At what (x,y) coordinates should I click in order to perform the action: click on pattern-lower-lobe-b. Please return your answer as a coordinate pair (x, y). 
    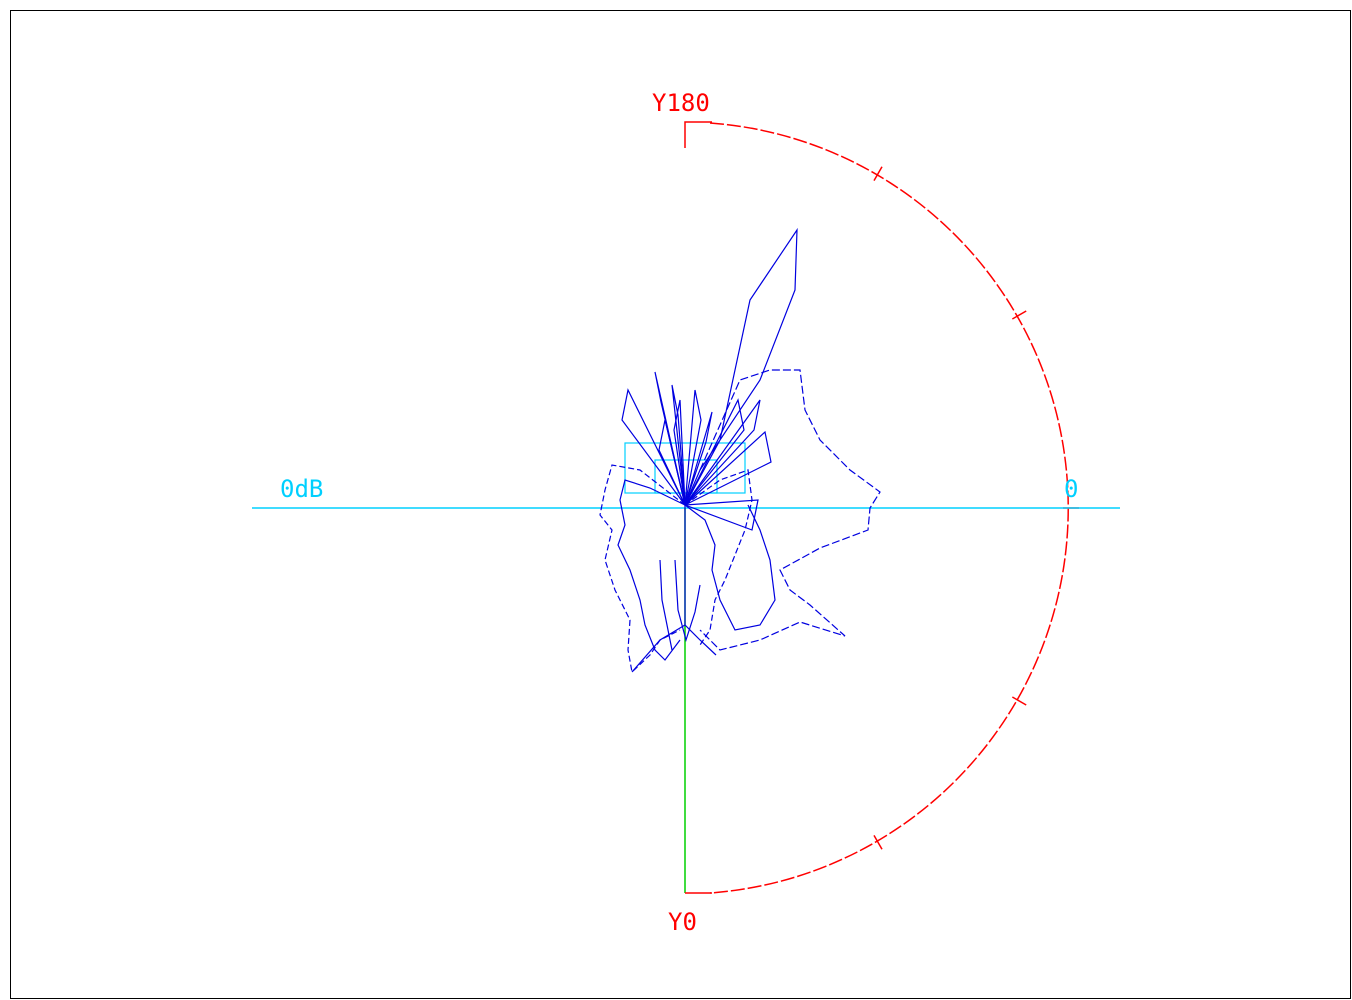
    Looking at the image, I should click on (687, 601).